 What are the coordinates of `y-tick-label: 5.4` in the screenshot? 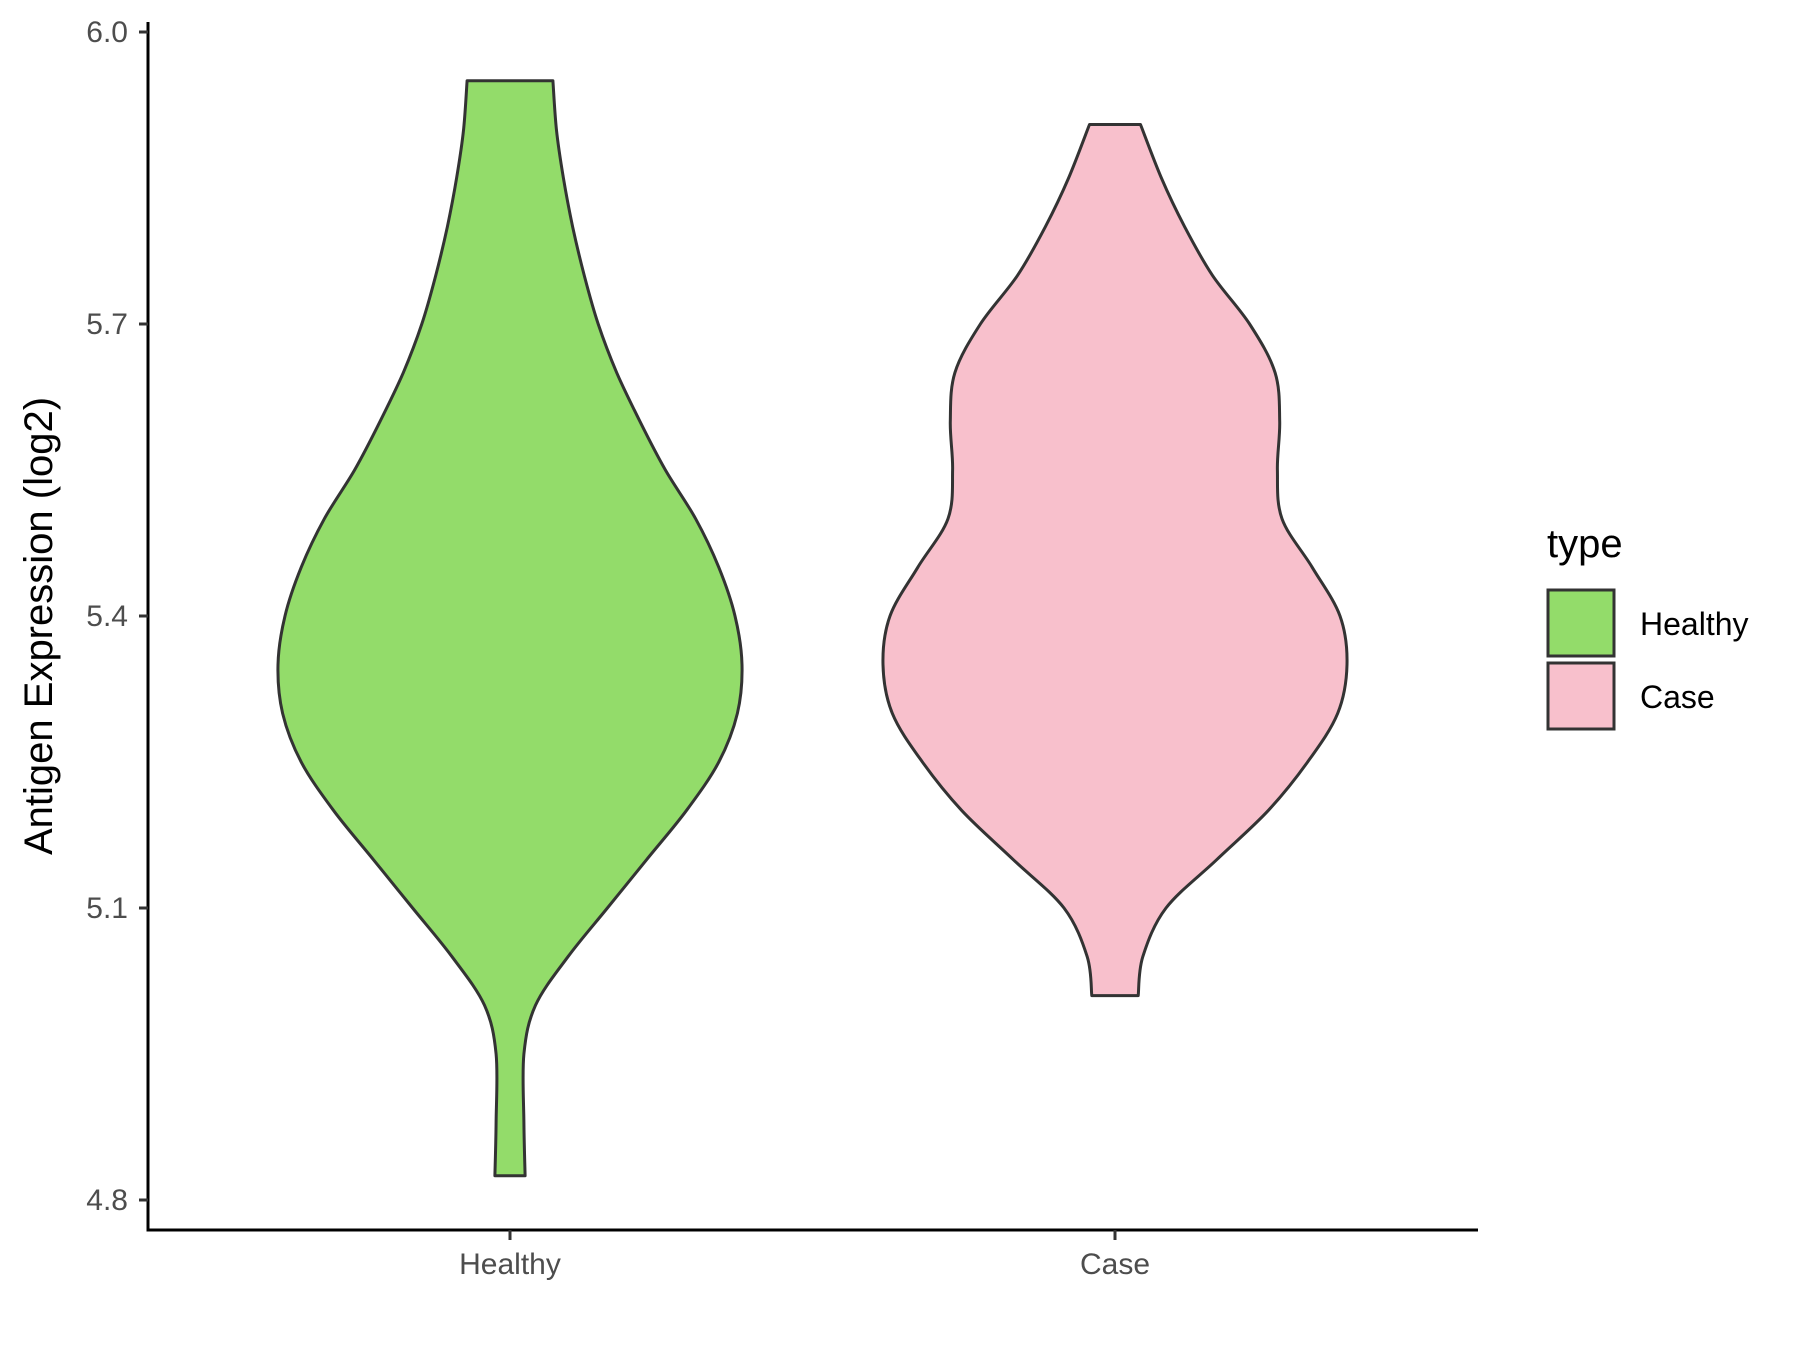 It's located at (107, 616).